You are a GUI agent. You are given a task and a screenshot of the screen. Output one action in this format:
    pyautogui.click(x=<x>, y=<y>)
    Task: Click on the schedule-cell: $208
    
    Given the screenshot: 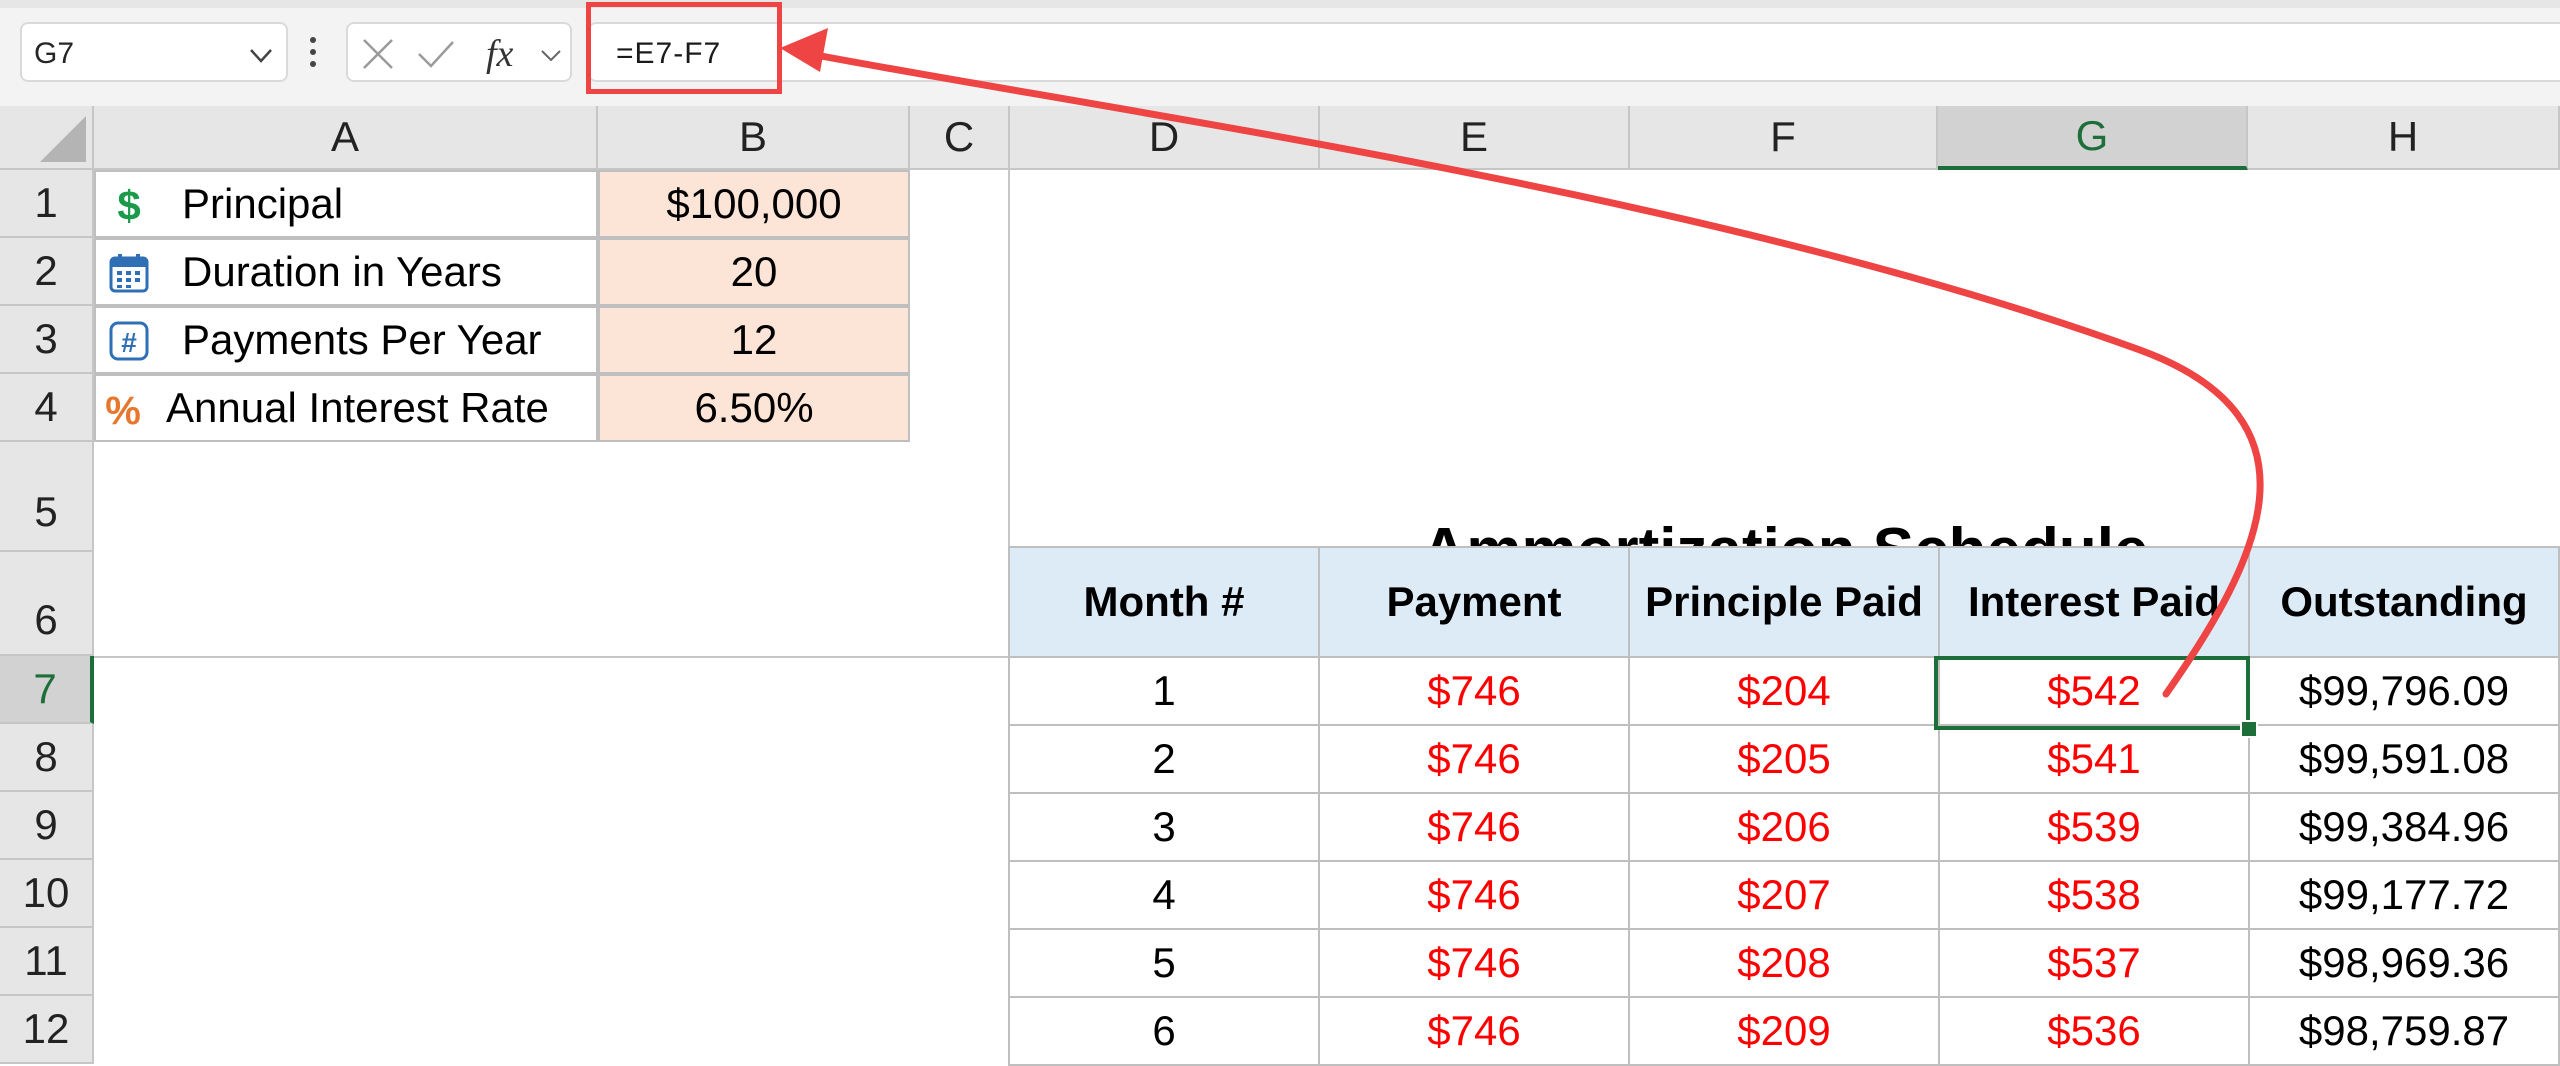 What is the action you would take?
    pyautogui.click(x=1784, y=963)
    